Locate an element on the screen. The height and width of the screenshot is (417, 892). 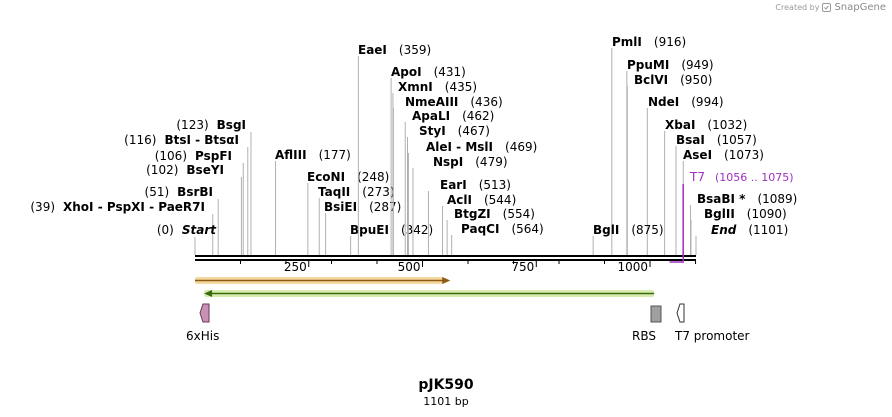
site-name: EaeI is located at coordinates (372, 50).